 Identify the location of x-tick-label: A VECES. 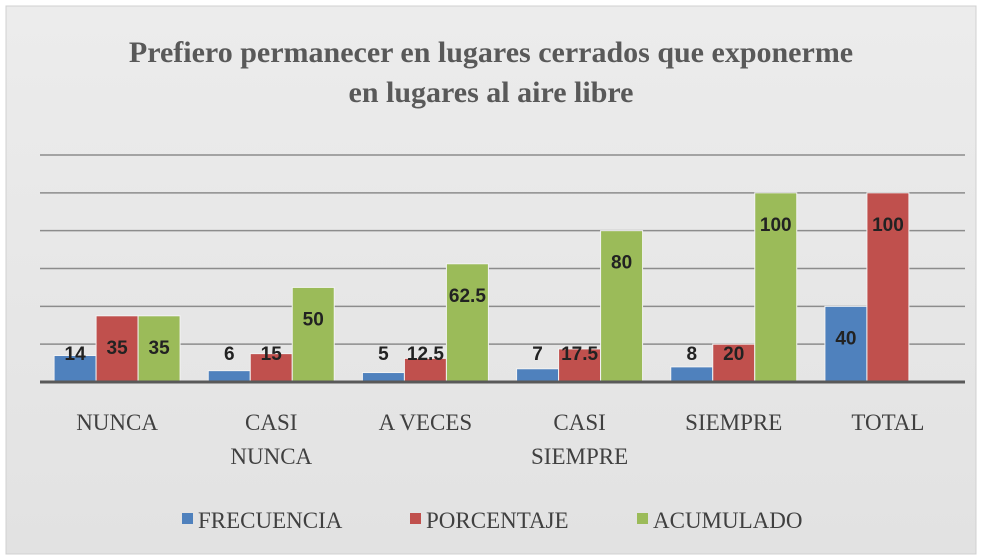
(426, 422).